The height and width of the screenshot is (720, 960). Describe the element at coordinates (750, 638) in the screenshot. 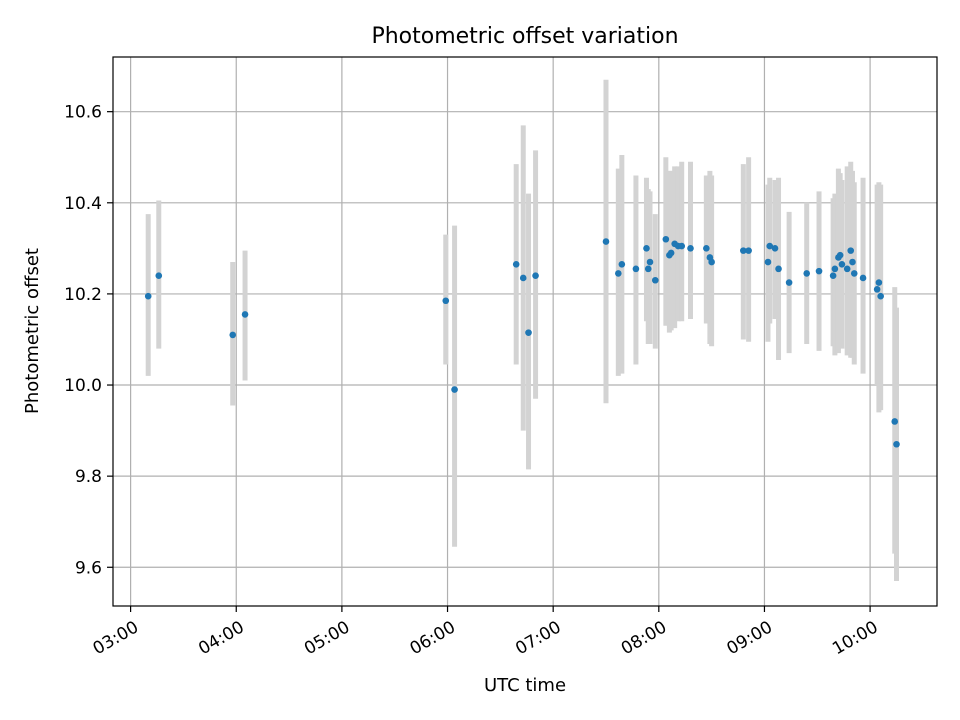

I see `x-tick-label: 09:00` at that location.